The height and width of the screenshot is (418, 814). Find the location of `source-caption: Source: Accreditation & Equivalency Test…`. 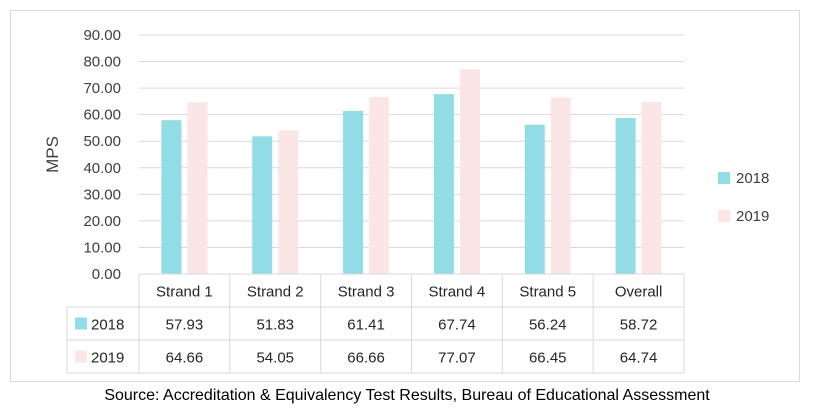

source-caption: Source: Accreditation & Equivalency Test… is located at coordinates (407, 395).